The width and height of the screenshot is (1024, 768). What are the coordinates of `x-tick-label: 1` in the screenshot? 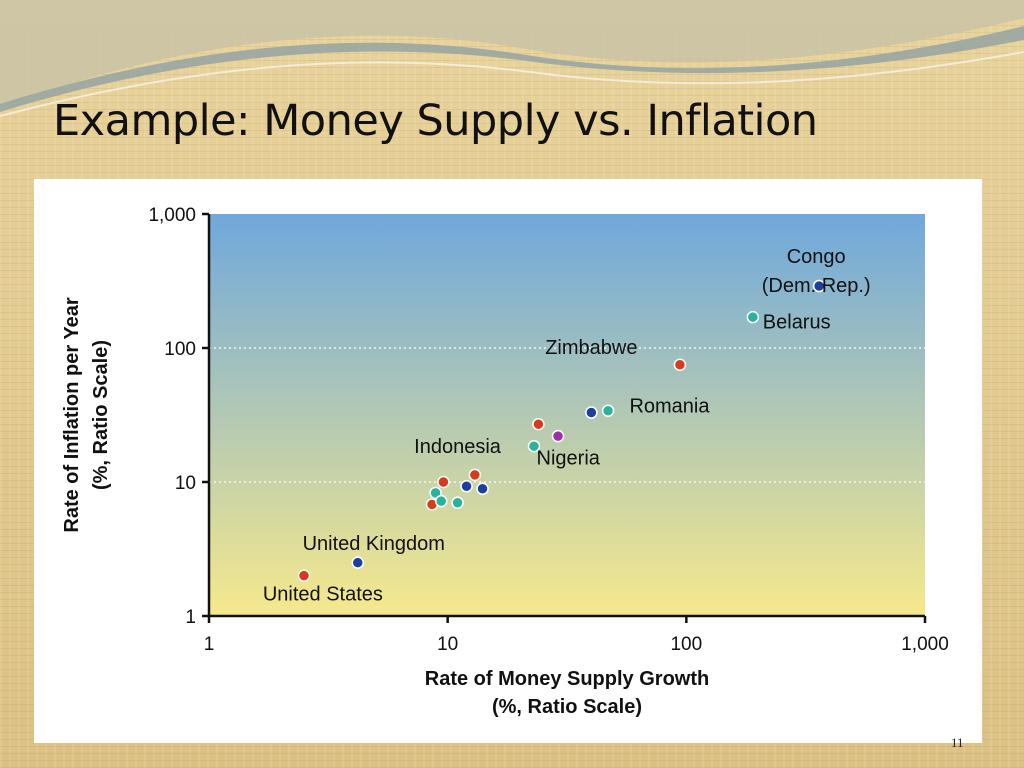 It's located at (209, 644).